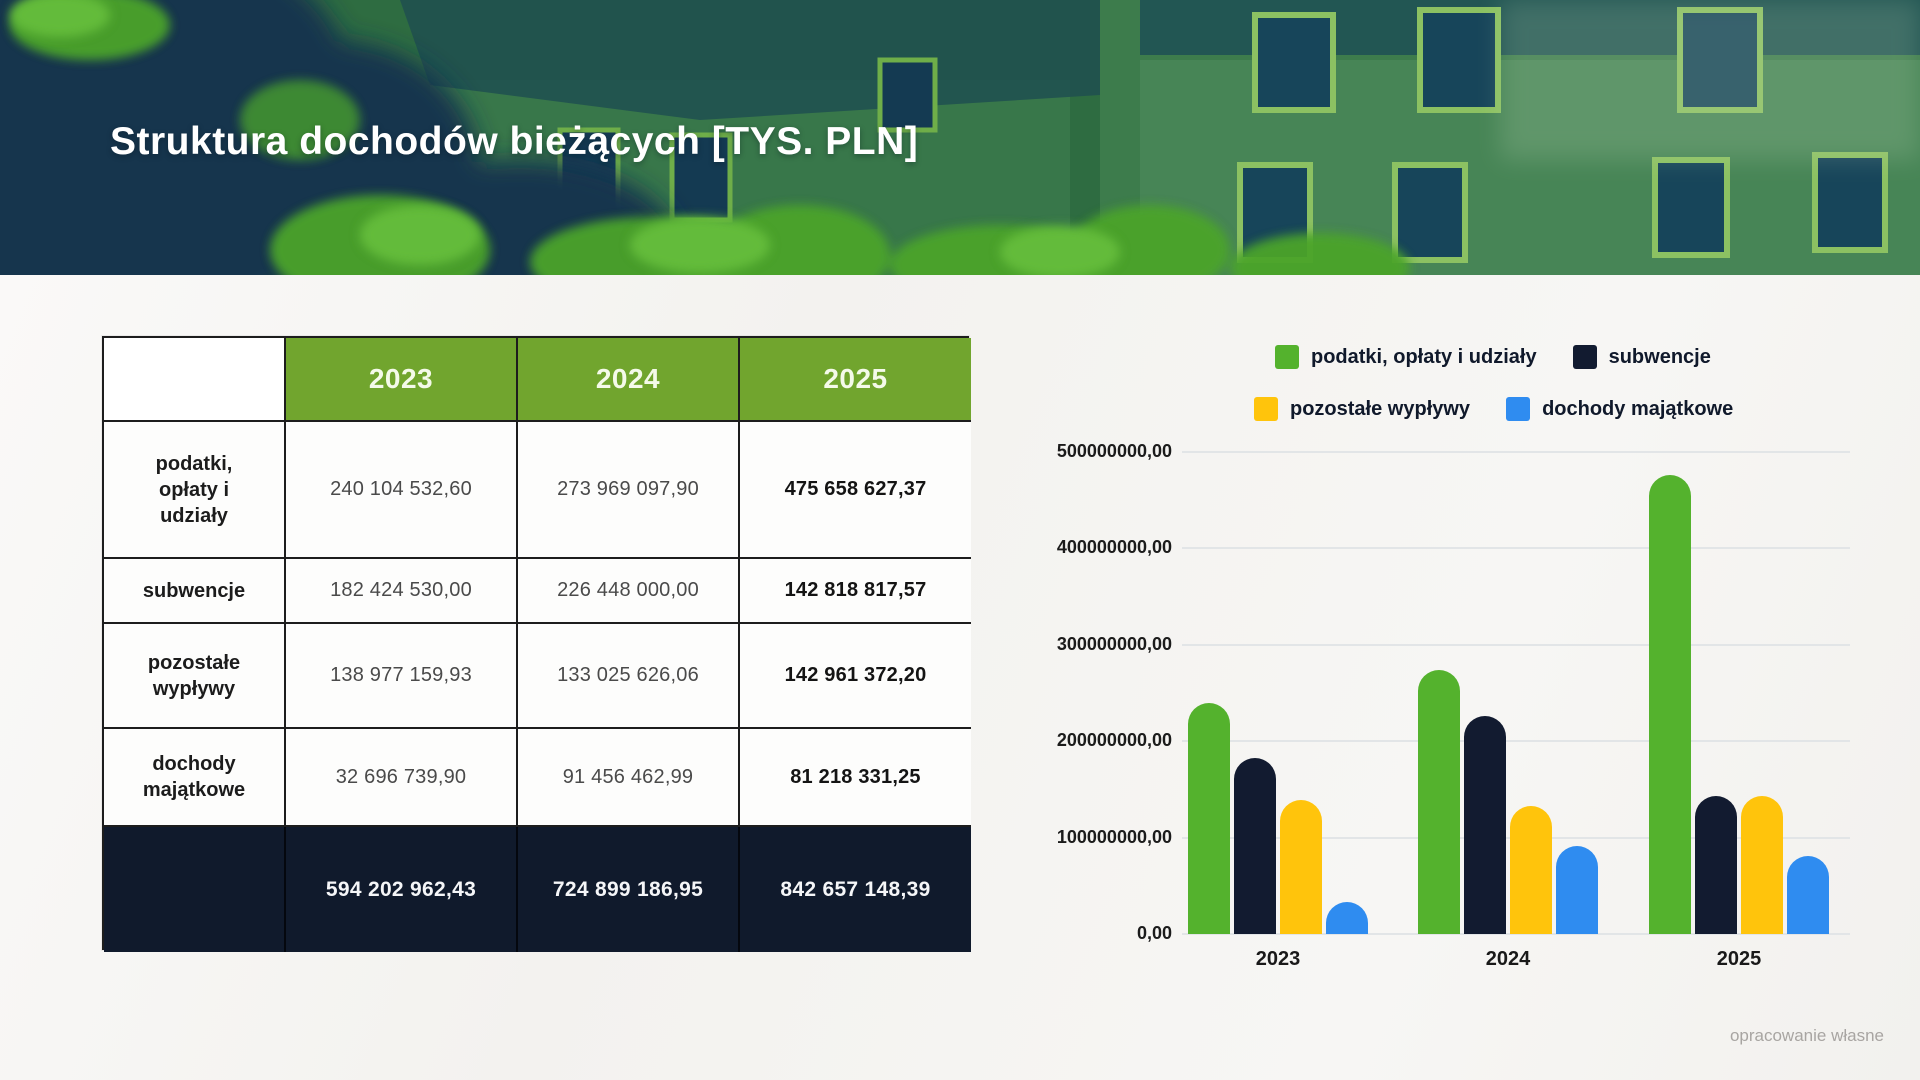 This screenshot has width=1920, height=1080. Describe the element at coordinates (1584, 357) in the screenshot. I see `legend-swatch-navy` at that location.